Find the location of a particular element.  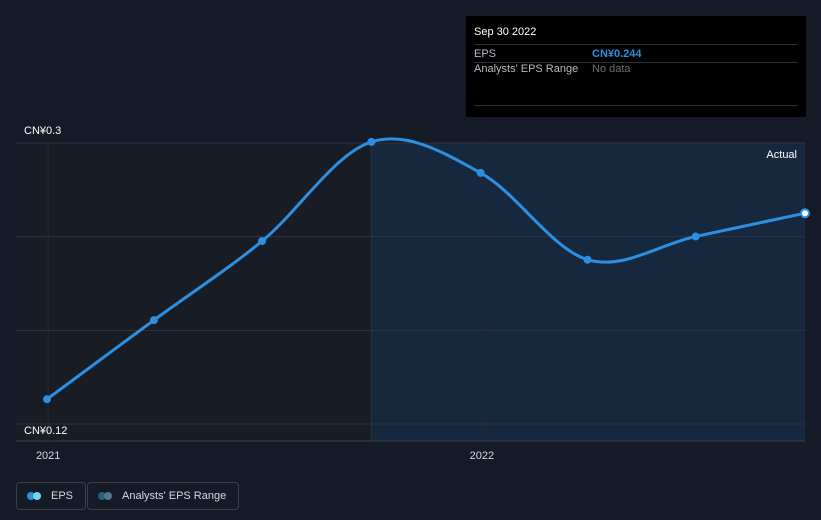

x-tick-label: 2022 is located at coordinates (482, 456).